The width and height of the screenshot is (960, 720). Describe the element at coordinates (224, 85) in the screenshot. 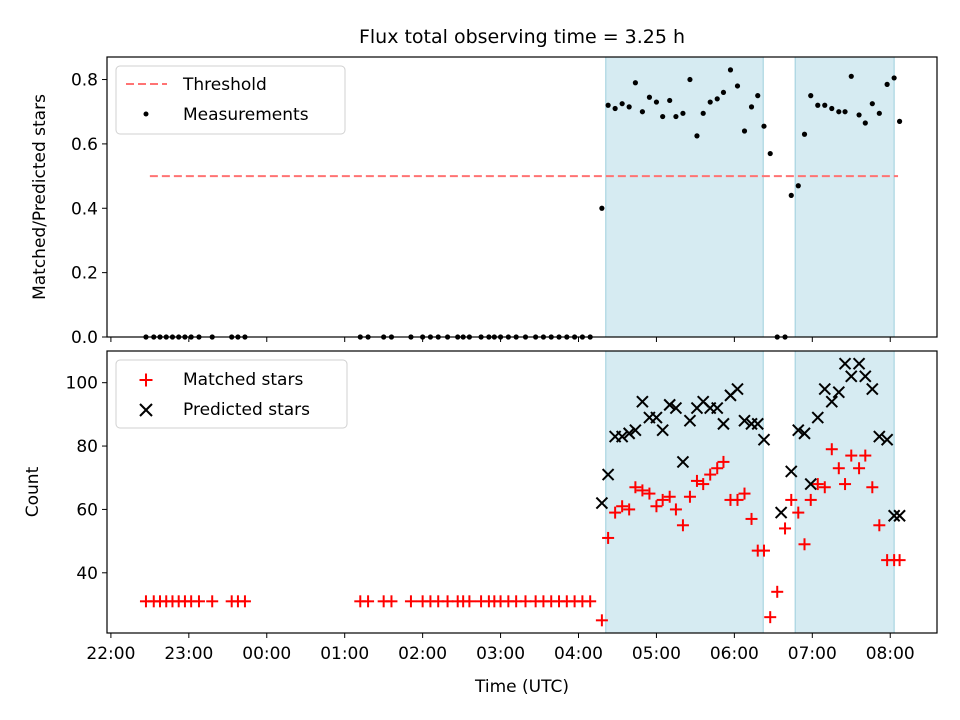

I see `legend-threshold-label: Threshold` at that location.